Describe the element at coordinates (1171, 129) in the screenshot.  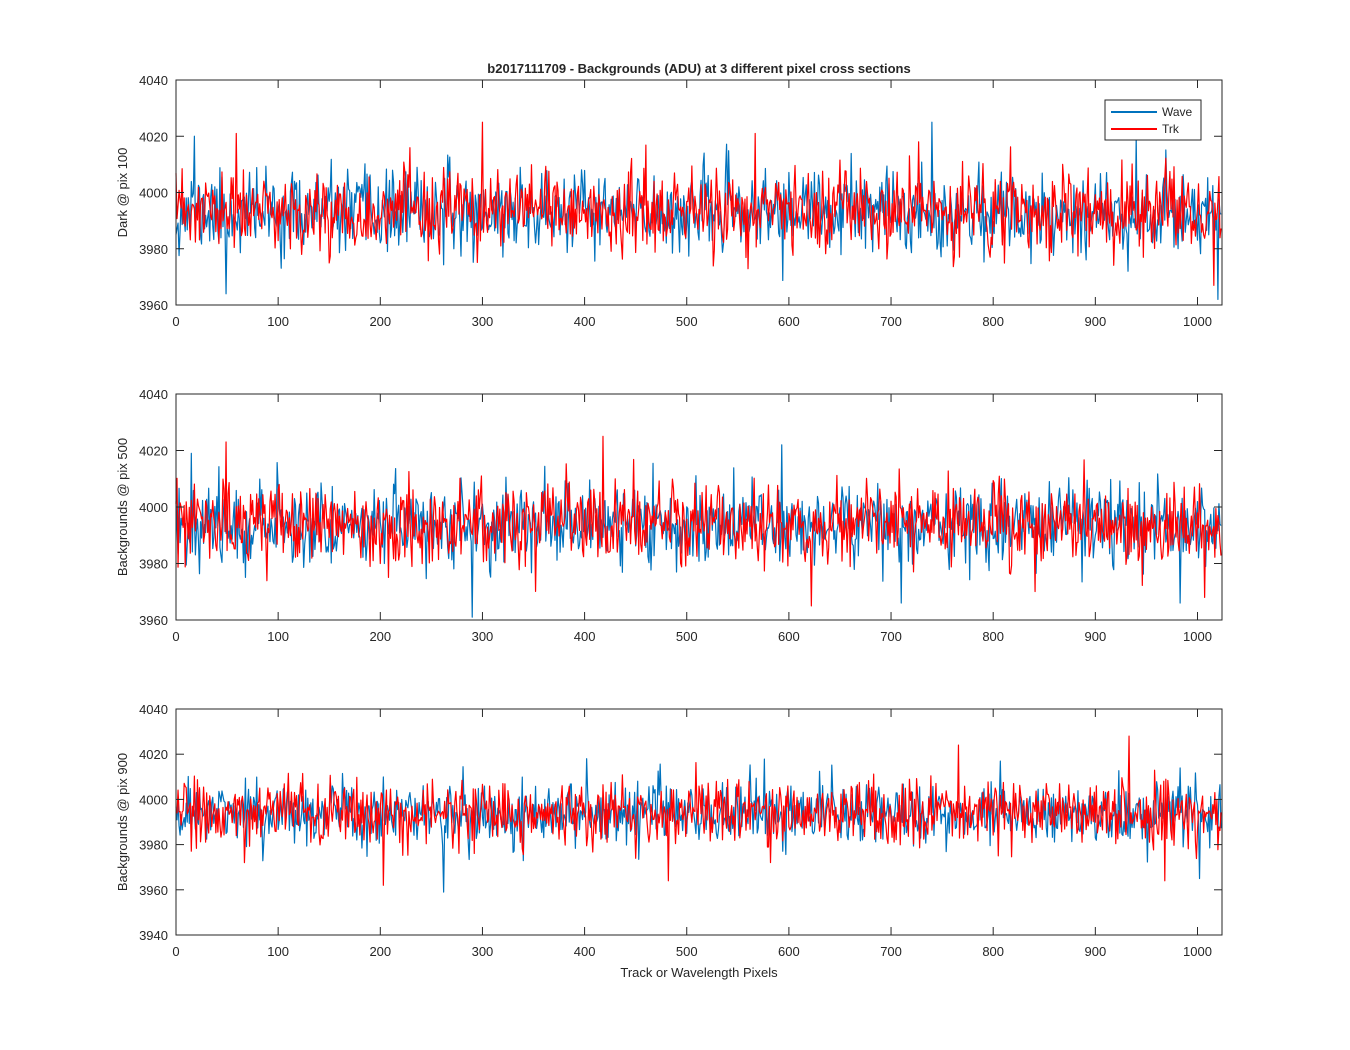
I see `legend-label-trk: Trk` at that location.